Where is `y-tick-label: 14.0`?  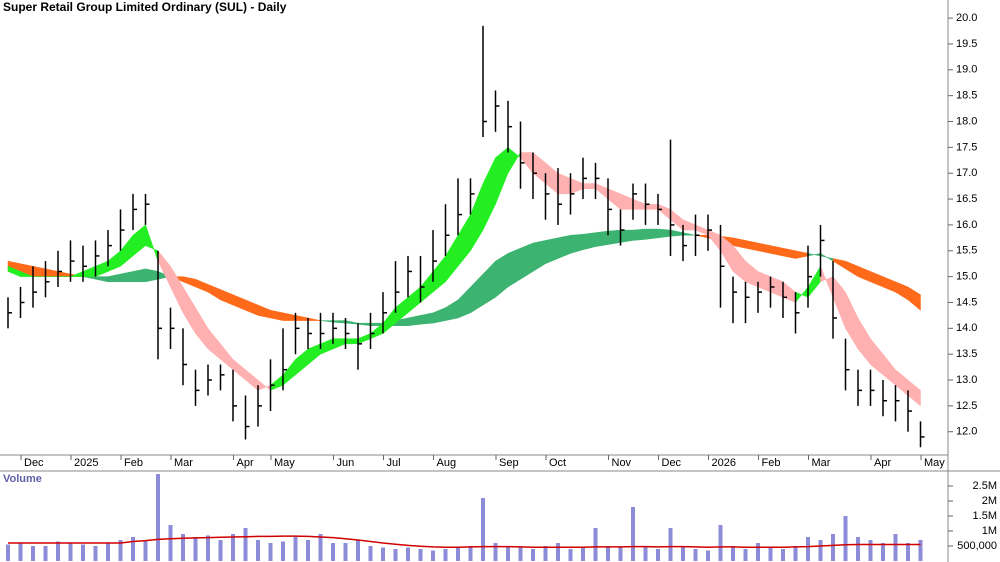 y-tick-label: 14.0 is located at coordinates (966, 328).